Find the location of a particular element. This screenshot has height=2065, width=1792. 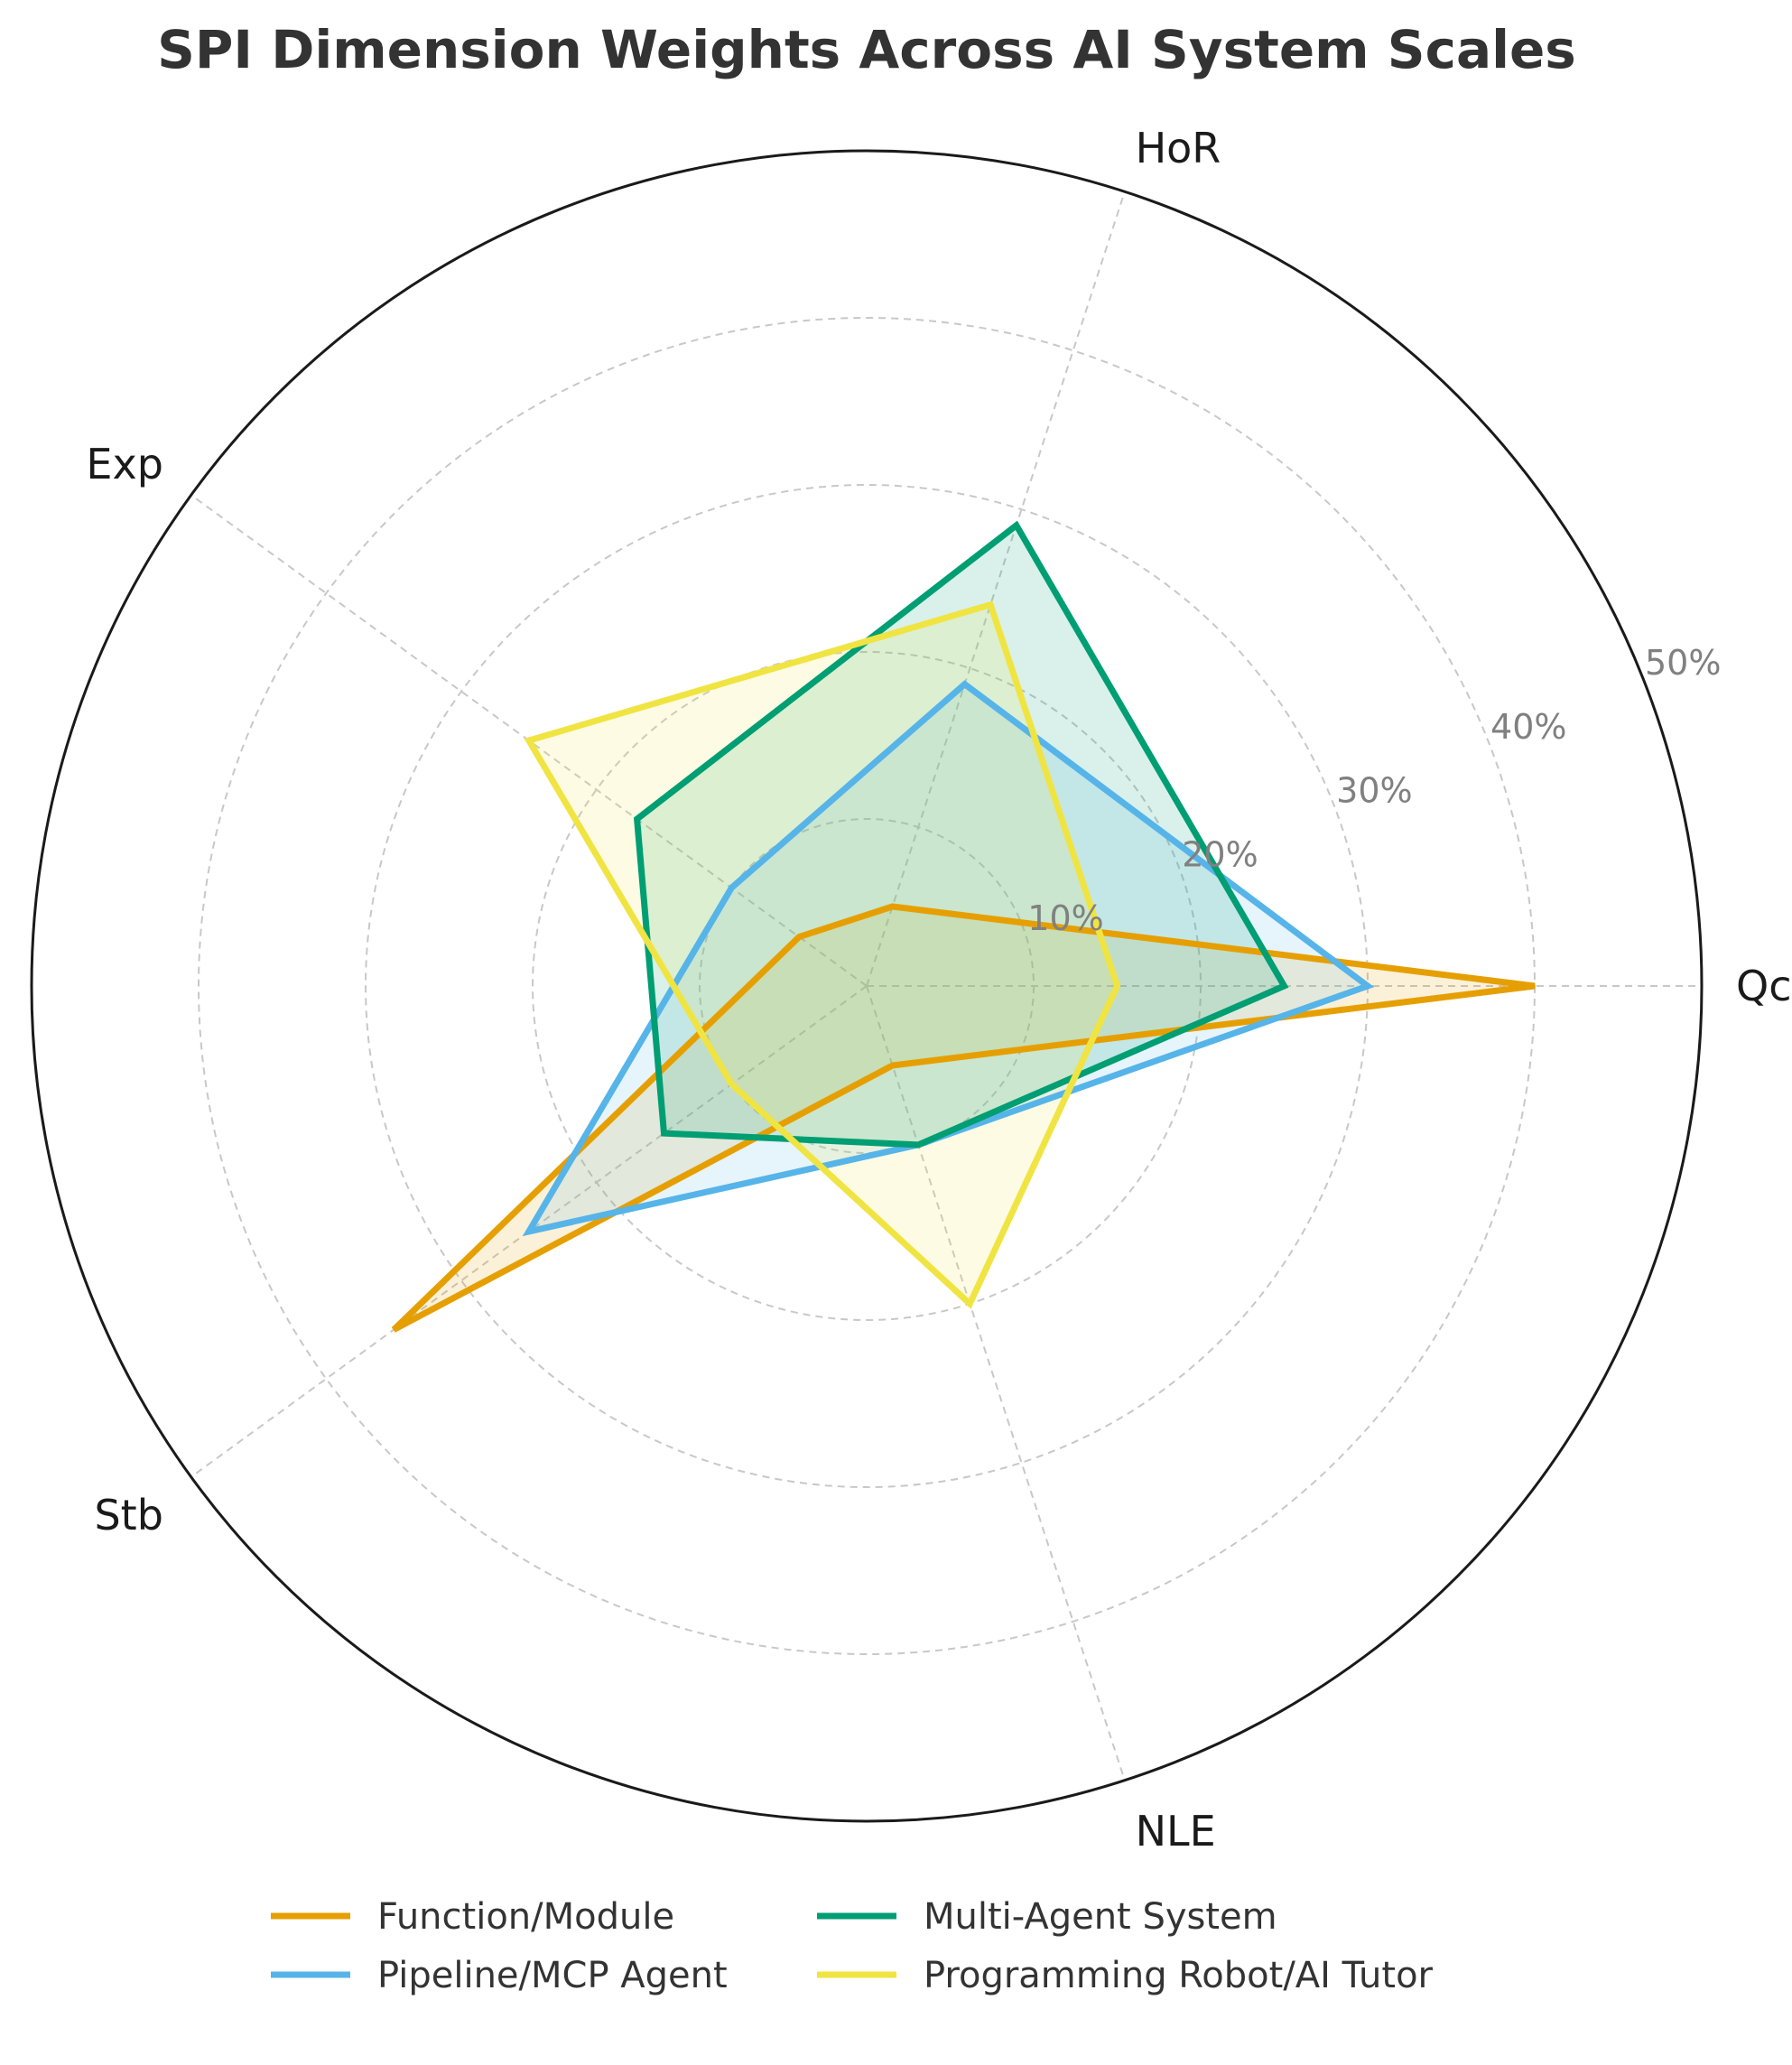

radial-tick-label: 30% is located at coordinates (1374, 791).